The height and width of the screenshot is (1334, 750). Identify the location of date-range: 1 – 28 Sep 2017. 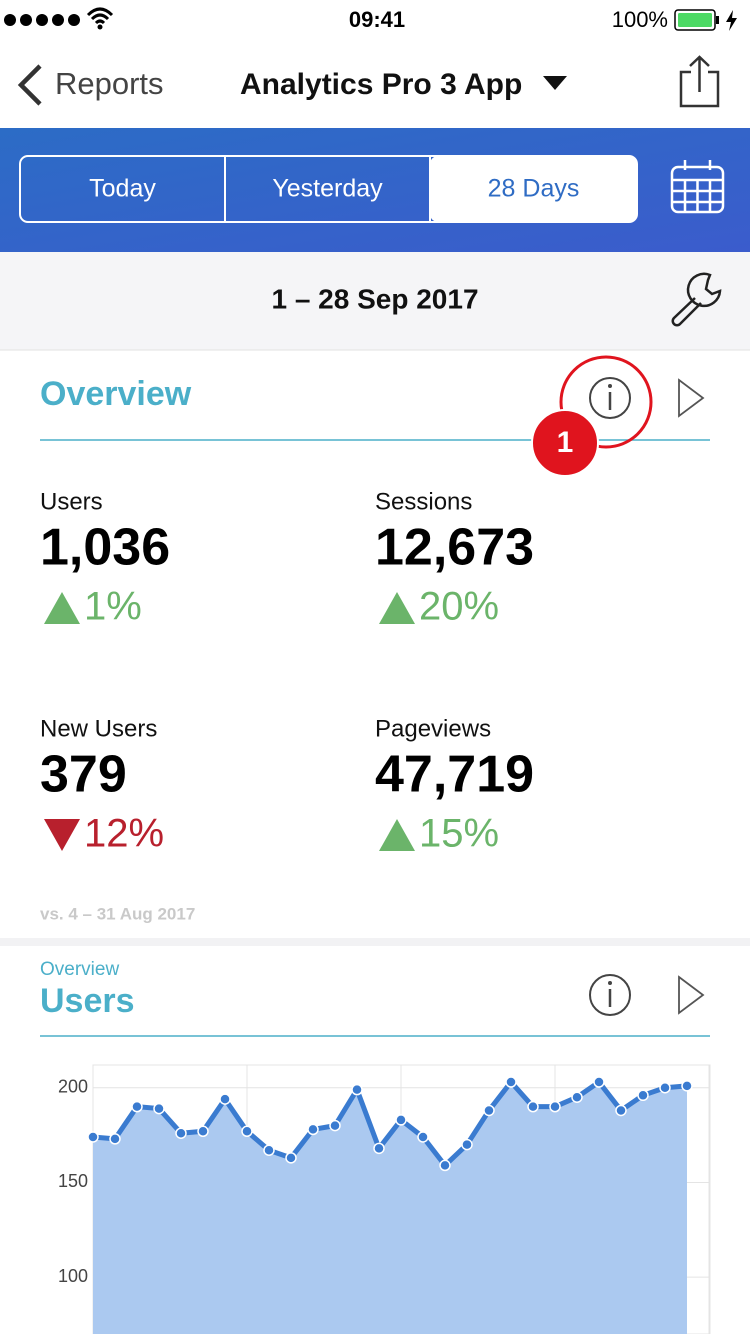
(374, 298).